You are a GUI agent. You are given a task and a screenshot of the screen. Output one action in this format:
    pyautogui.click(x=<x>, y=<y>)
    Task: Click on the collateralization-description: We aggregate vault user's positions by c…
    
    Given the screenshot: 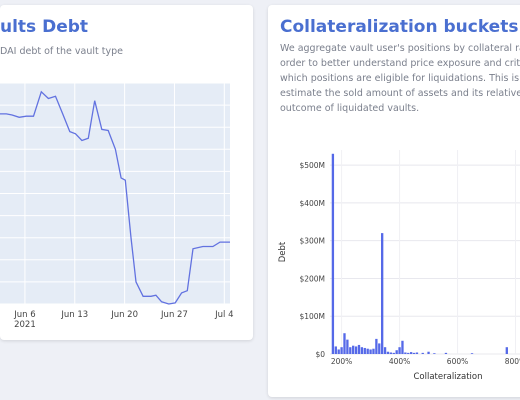 What is the action you would take?
    pyautogui.click(x=400, y=78)
    